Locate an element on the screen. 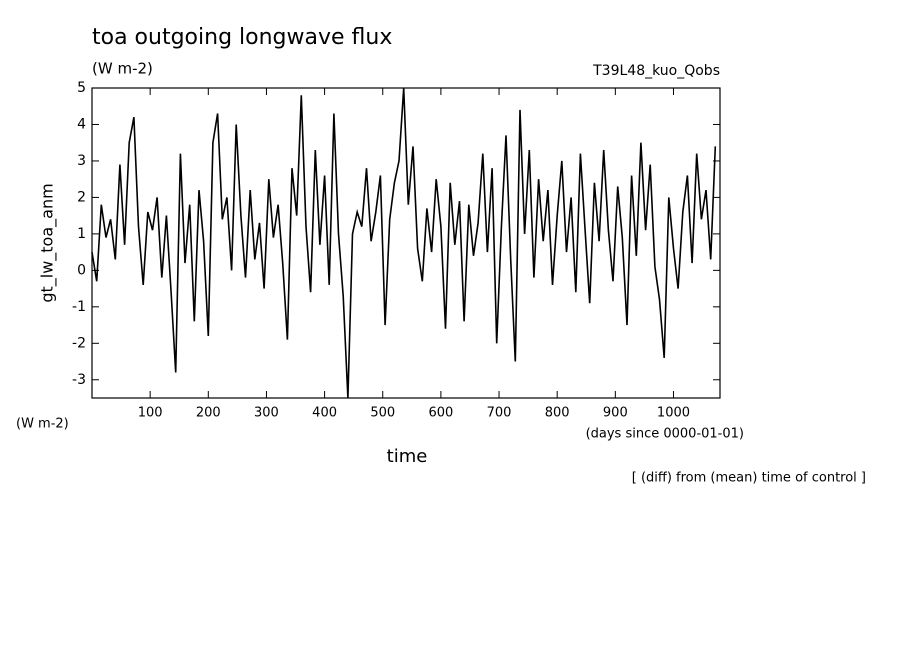  x-tick-label: 600 is located at coordinates (440, 413).